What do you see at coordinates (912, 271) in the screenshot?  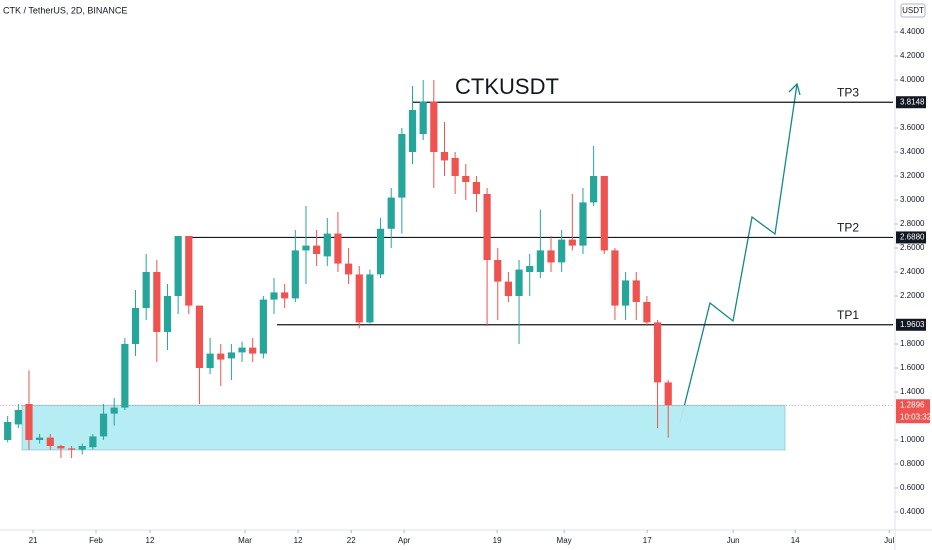 I see `y-tick-label: 2.4000` at bounding box center [912, 271].